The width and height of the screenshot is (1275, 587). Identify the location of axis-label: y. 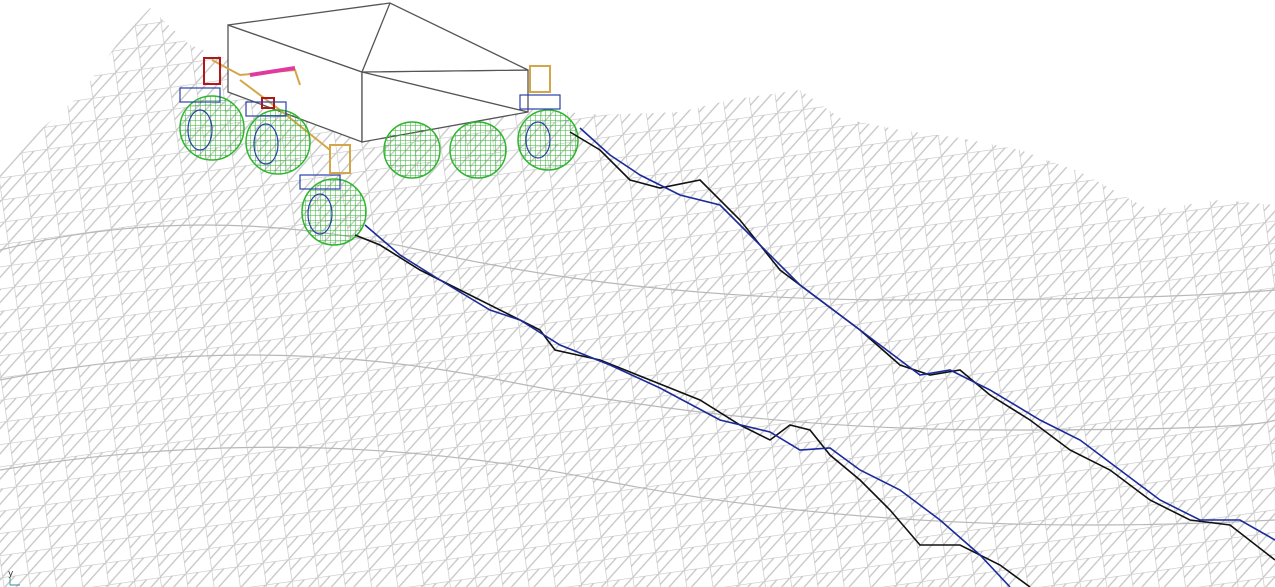
(11, 574).